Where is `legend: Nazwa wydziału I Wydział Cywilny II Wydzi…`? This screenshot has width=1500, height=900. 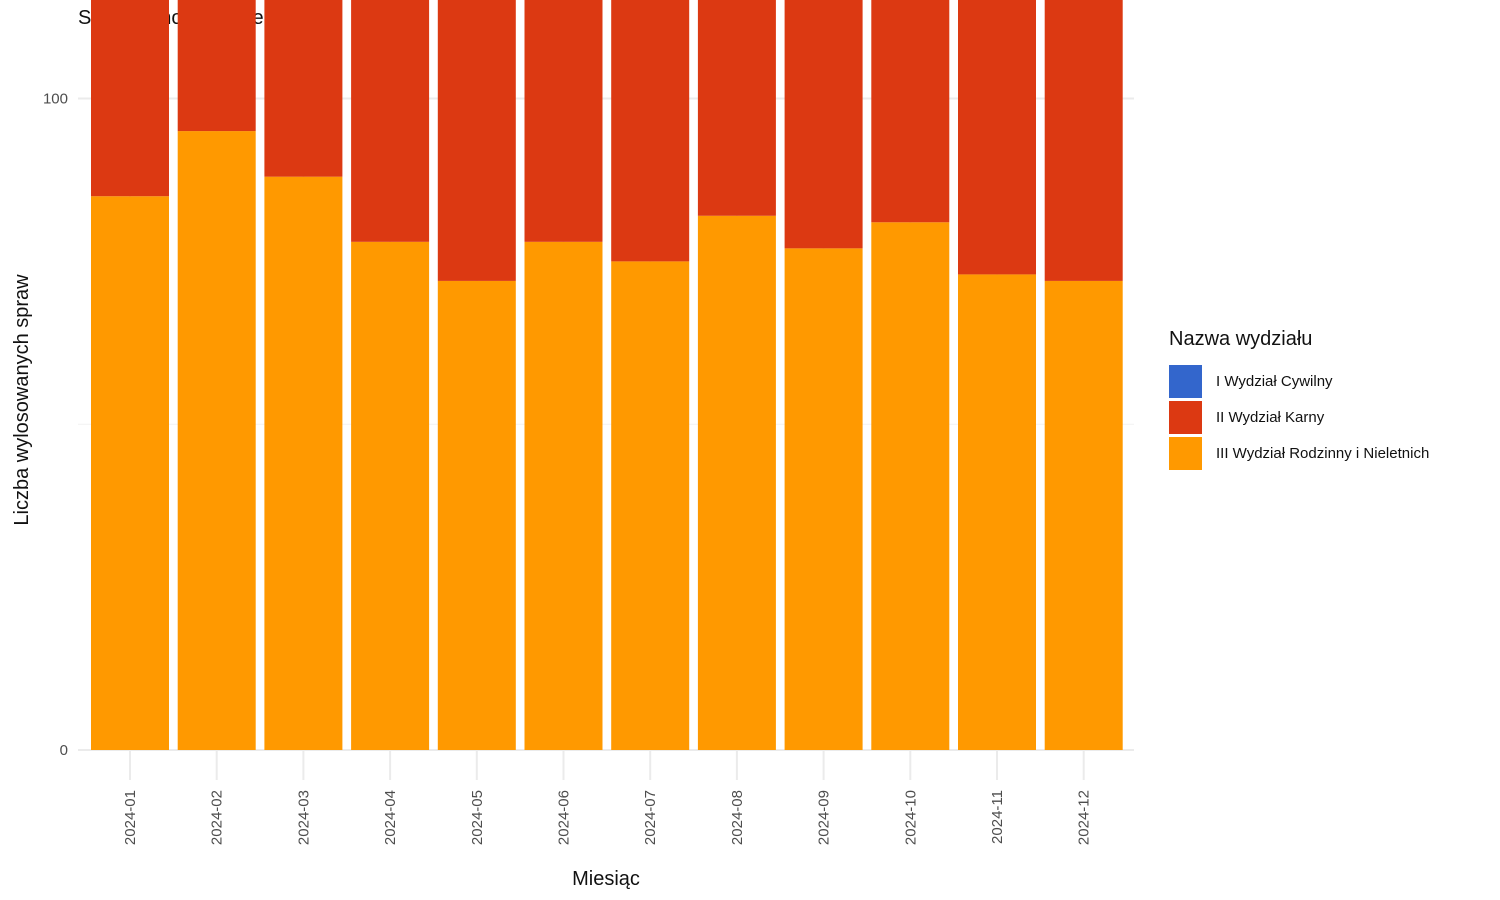 legend: Nazwa wydziału I Wydział Cywilny II Wydzi… is located at coordinates (1299, 399).